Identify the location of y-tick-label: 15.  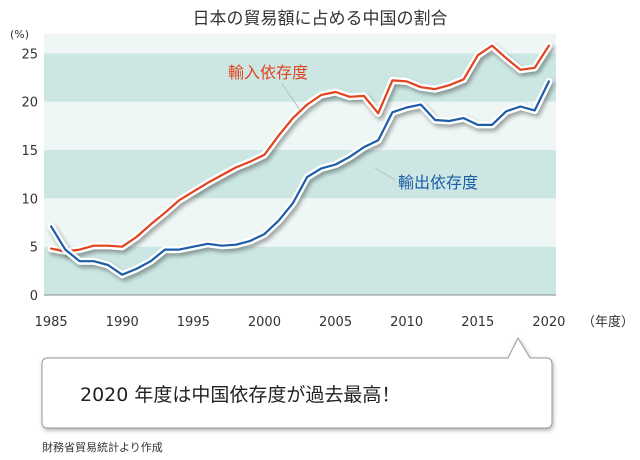
(29, 151).